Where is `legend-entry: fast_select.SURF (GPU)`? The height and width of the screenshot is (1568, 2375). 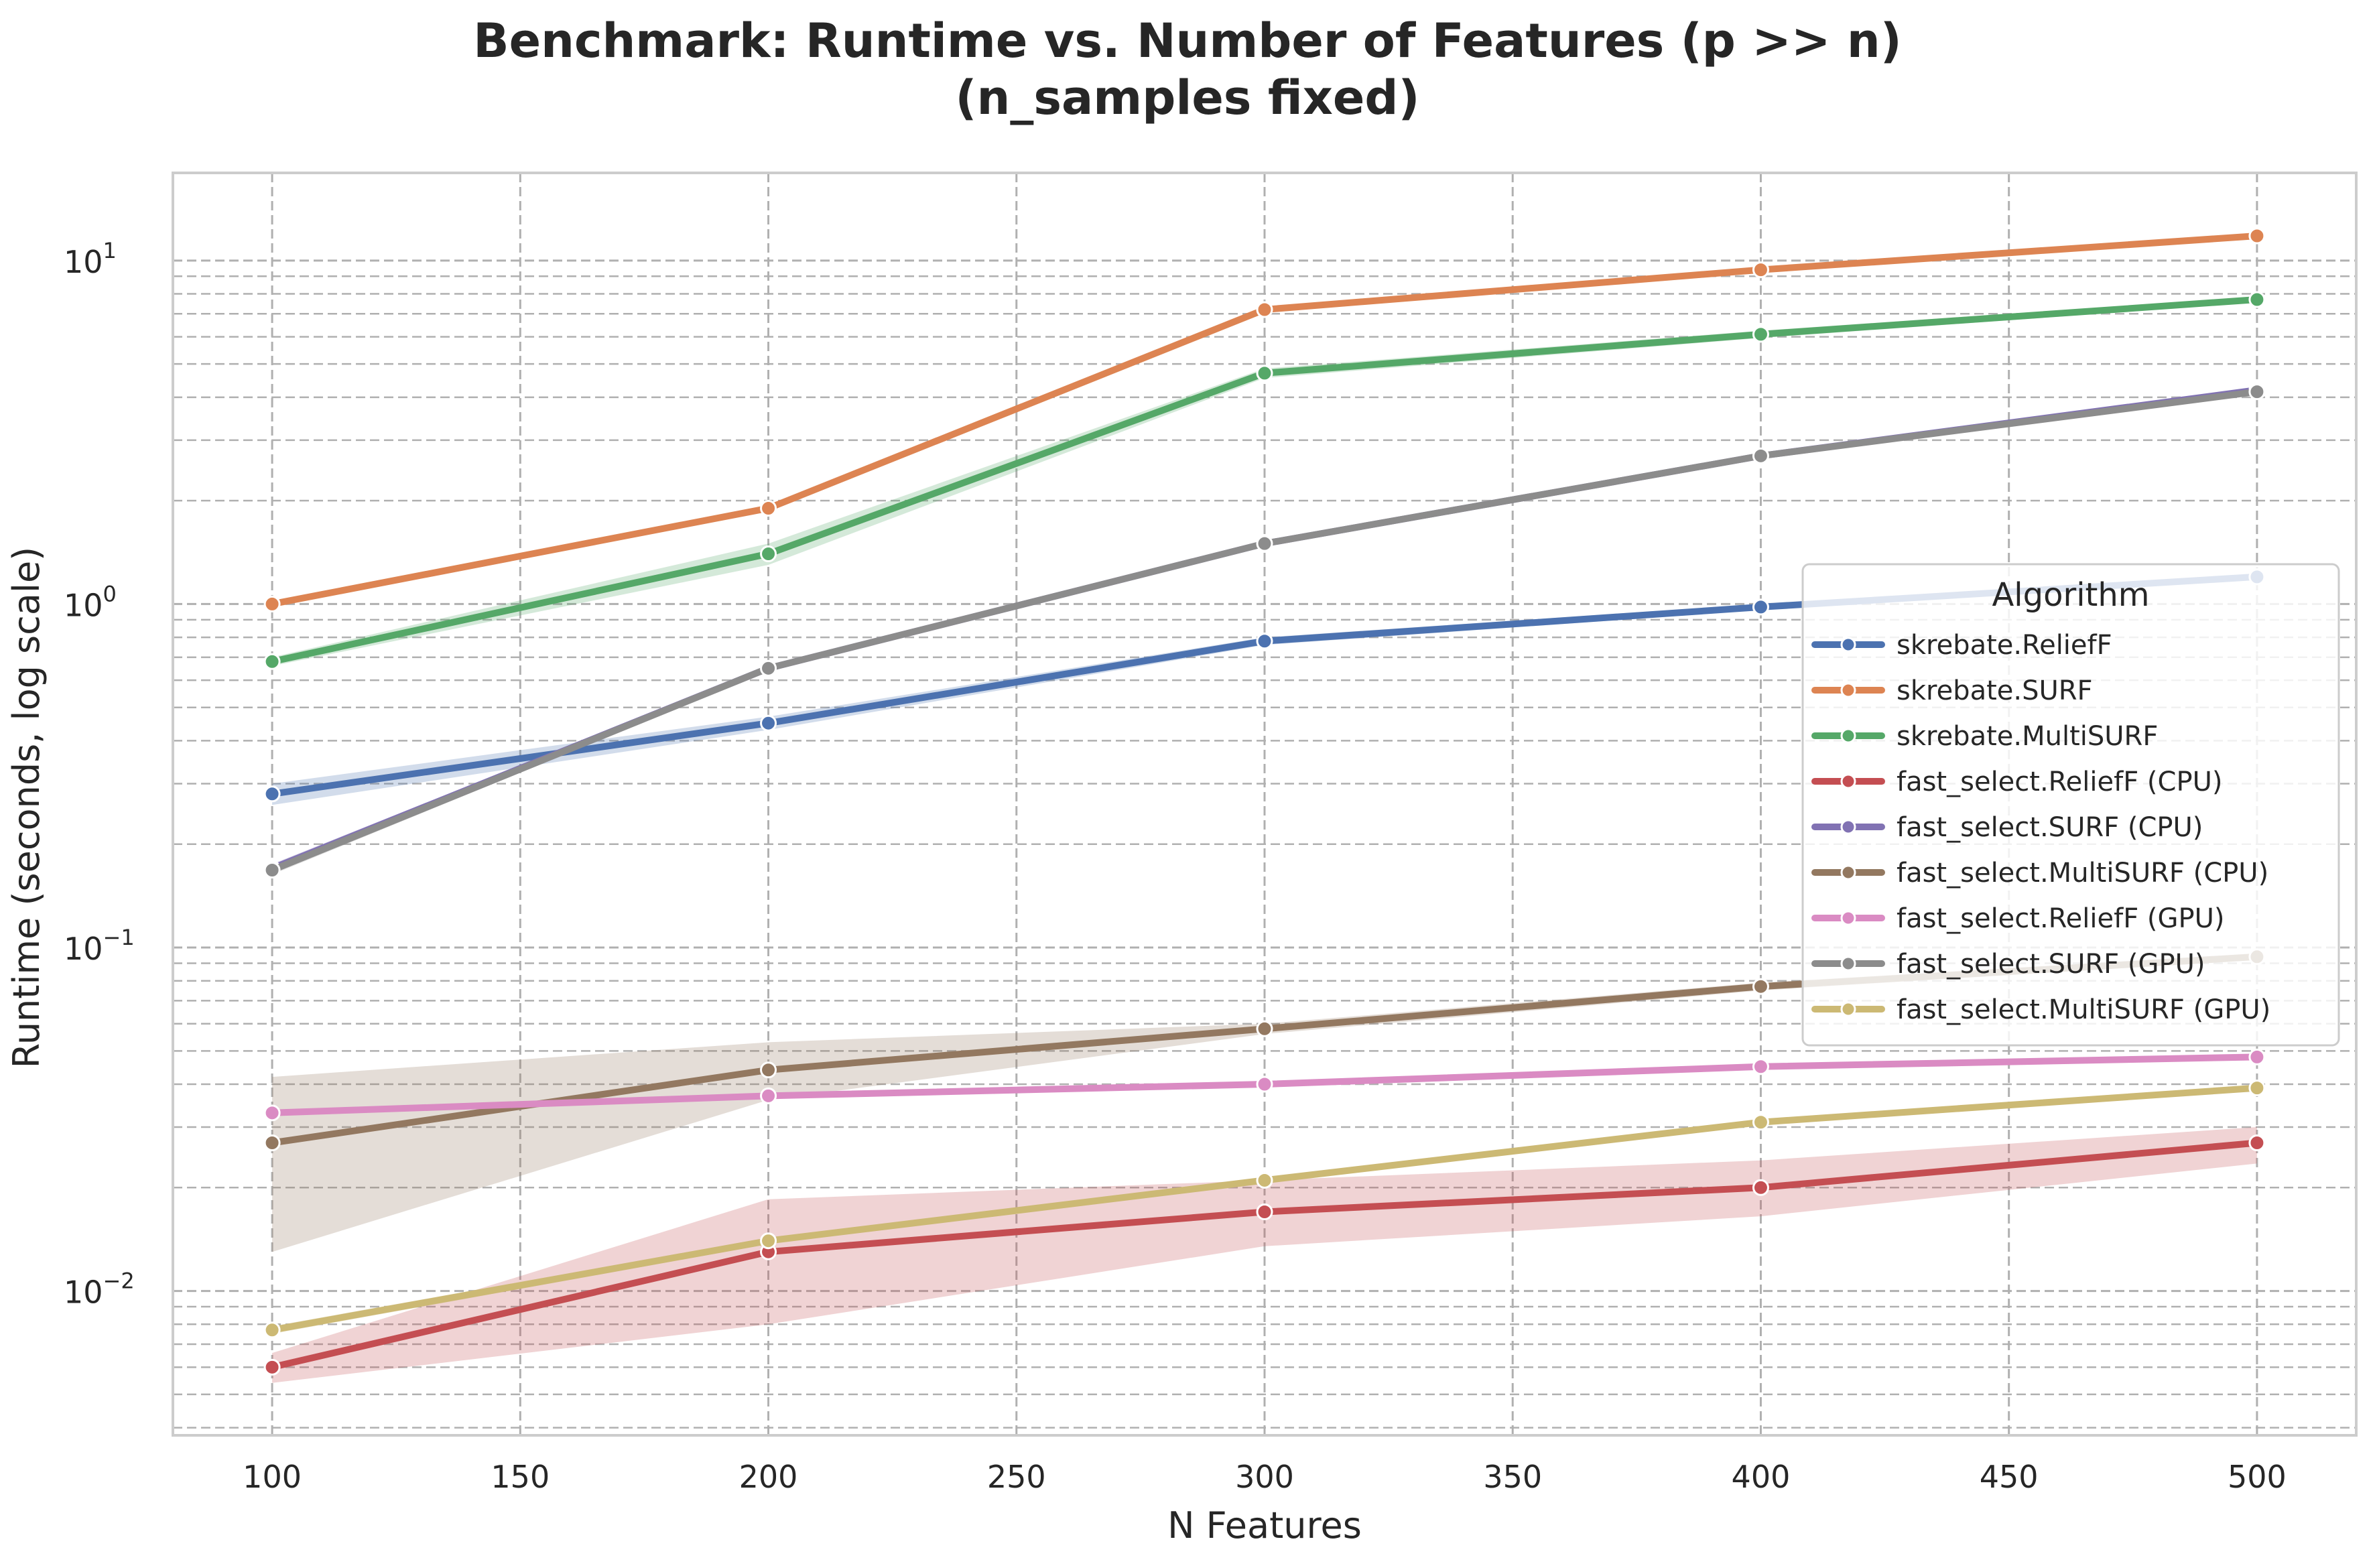
legend-entry: fast_select.SURF (GPU) is located at coordinates (2008, 964).